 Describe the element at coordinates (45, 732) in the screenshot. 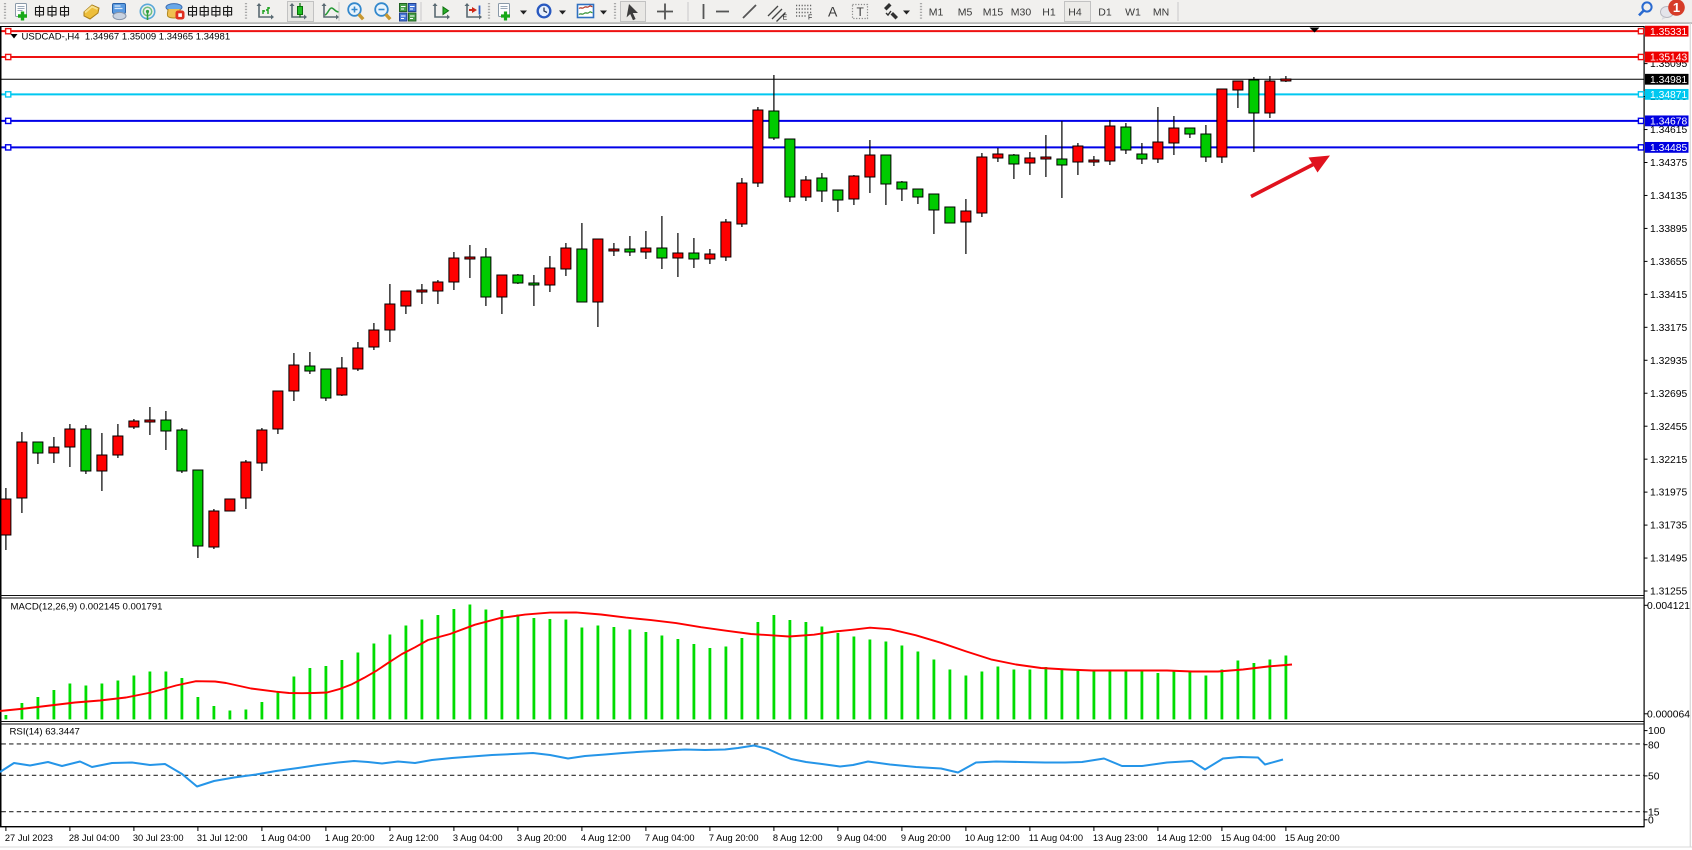

I see `svg-text: RSI(14) 63.3447` at that location.